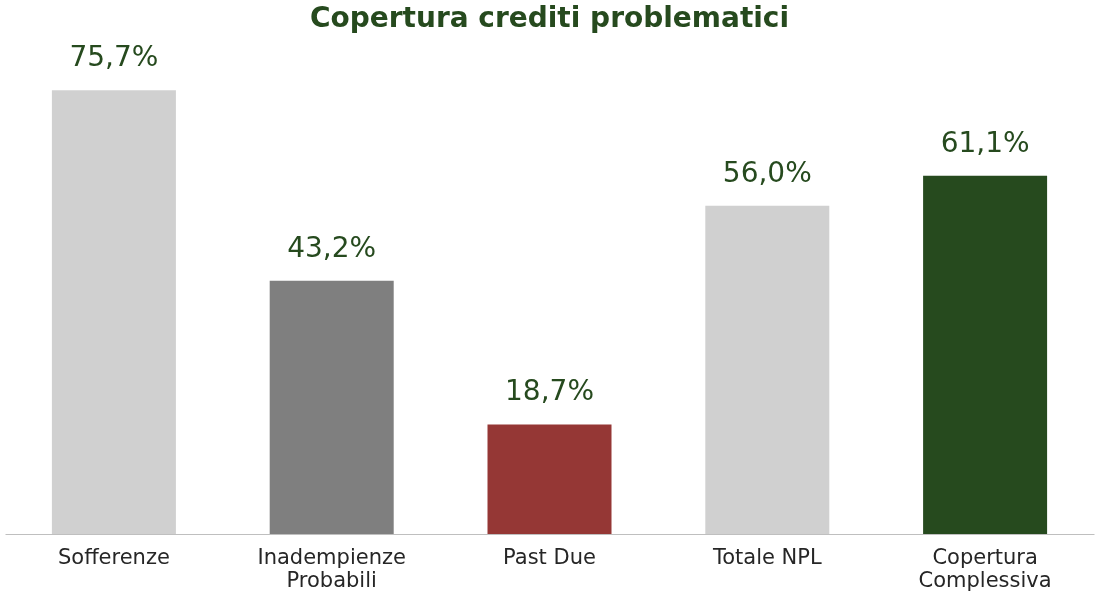 The width and height of the screenshot is (1099, 595). What do you see at coordinates (767, 172) in the screenshot?
I see `data-label: 56,0%` at bounding box center [767, 172].